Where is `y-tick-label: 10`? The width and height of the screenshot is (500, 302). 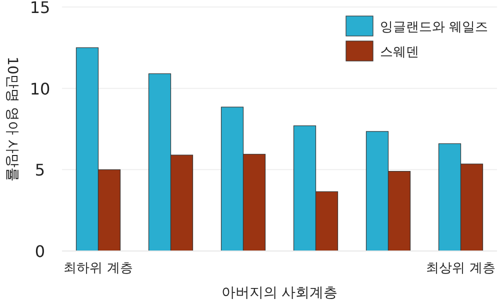 y-tick-label: 10 is located at coordinates (40, 88).